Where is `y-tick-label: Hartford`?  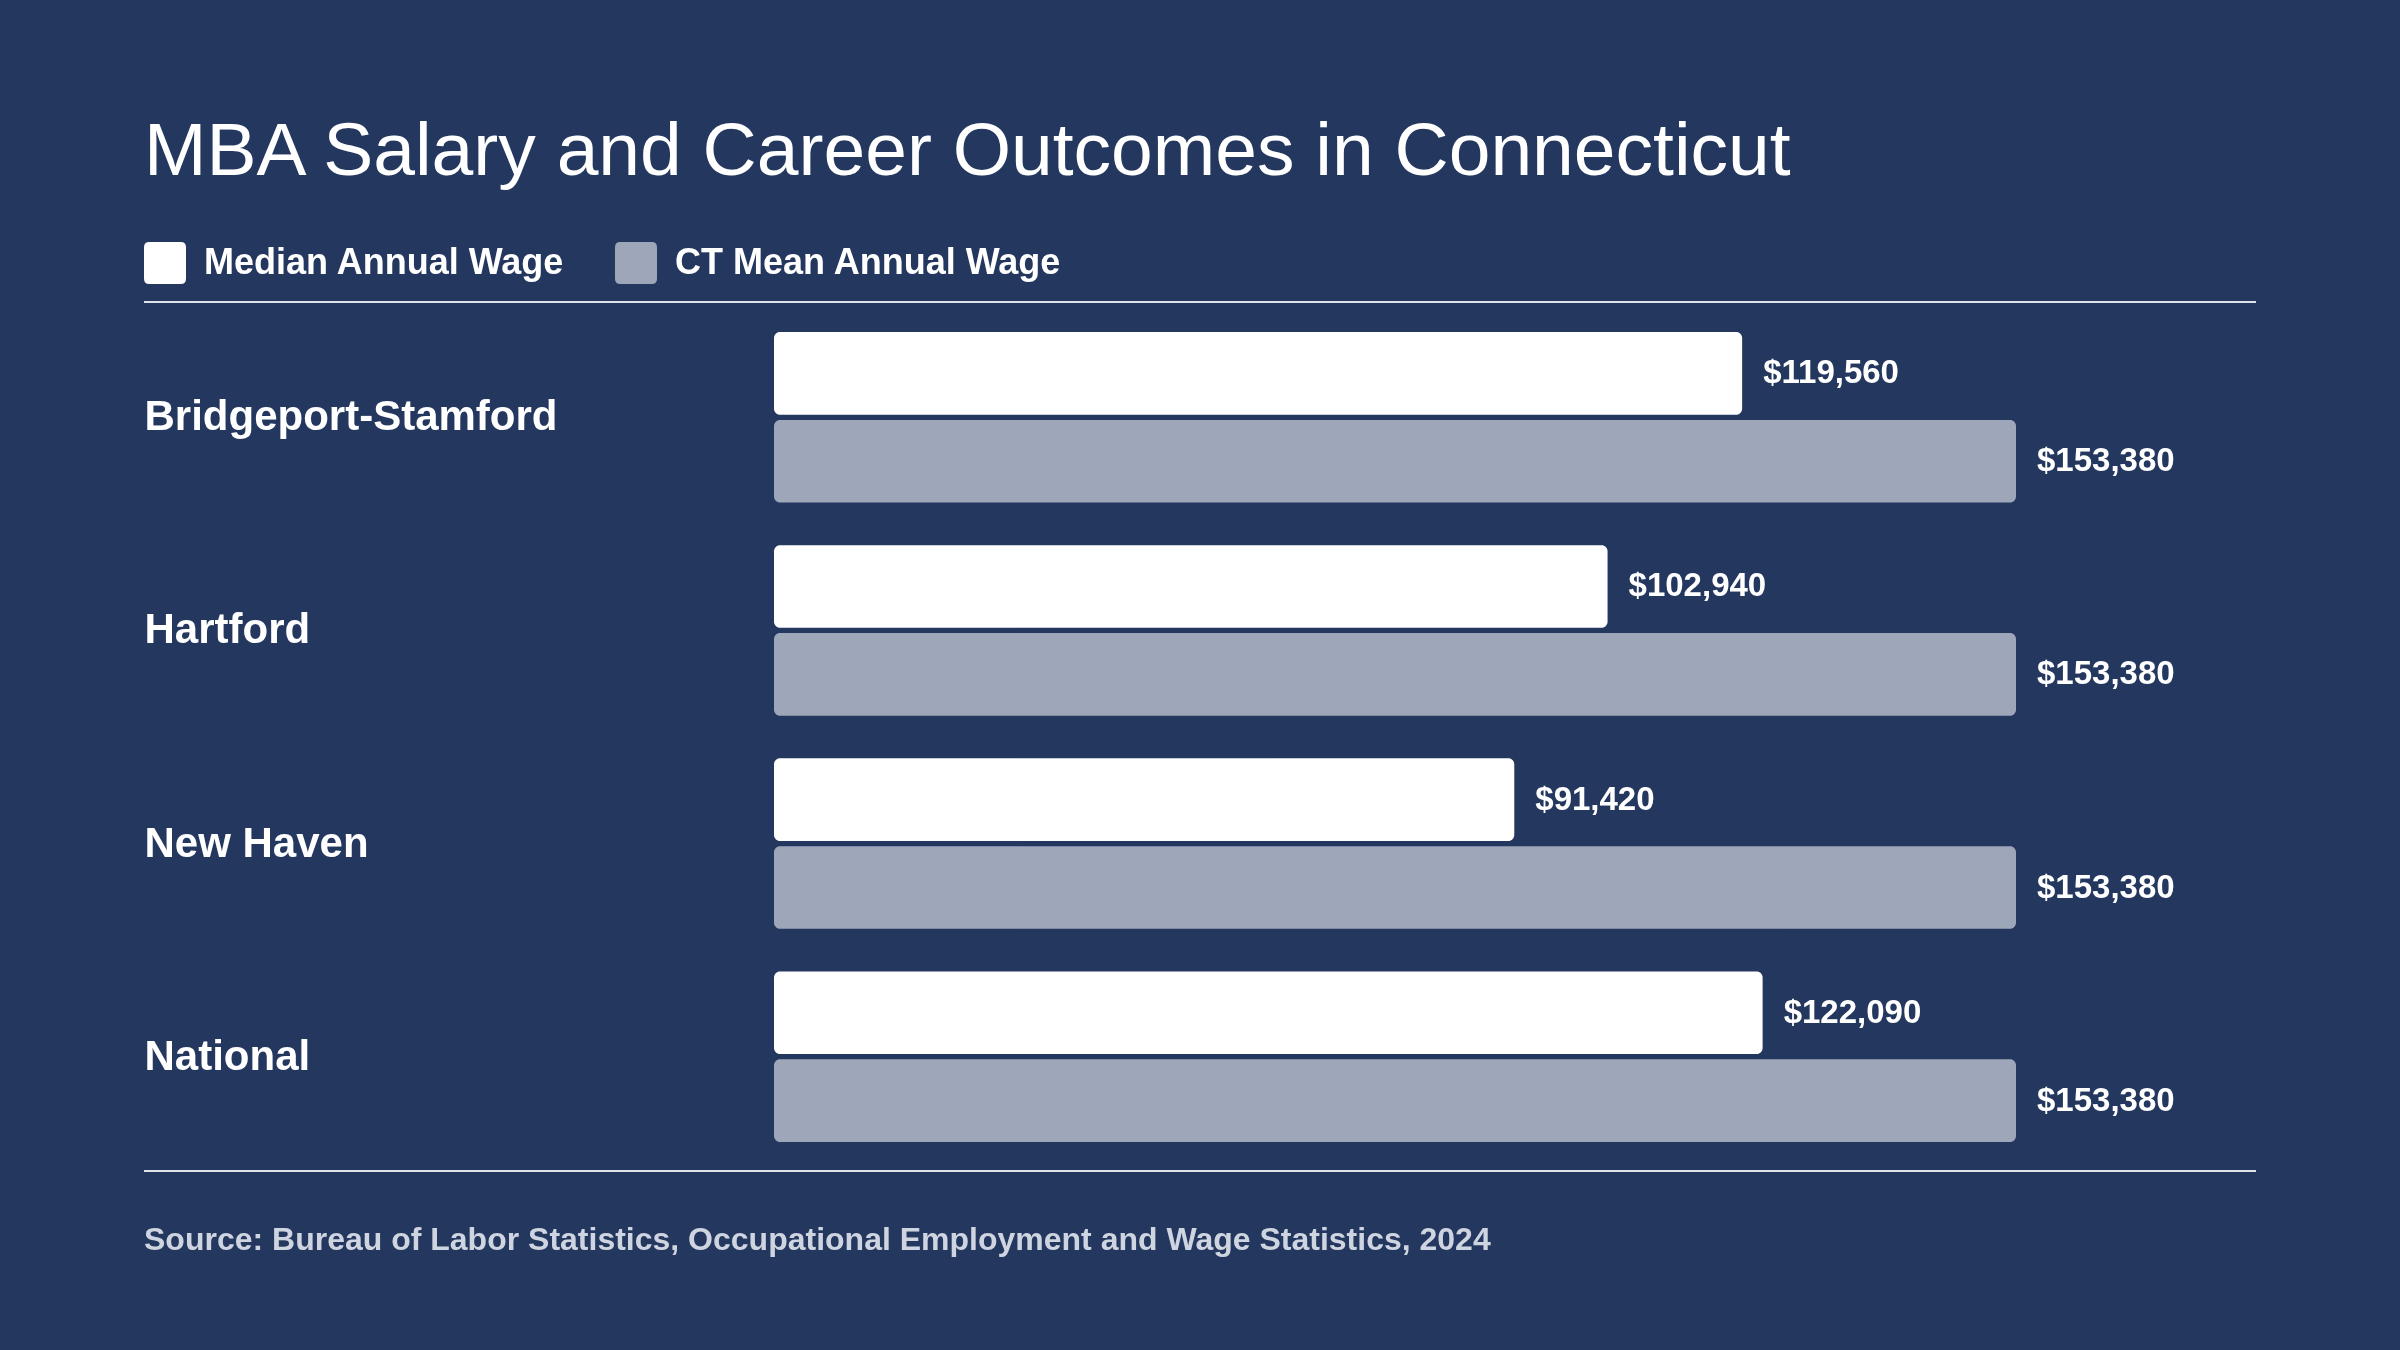 y-tick-label: Hartford is located at coordinates (227, 629).